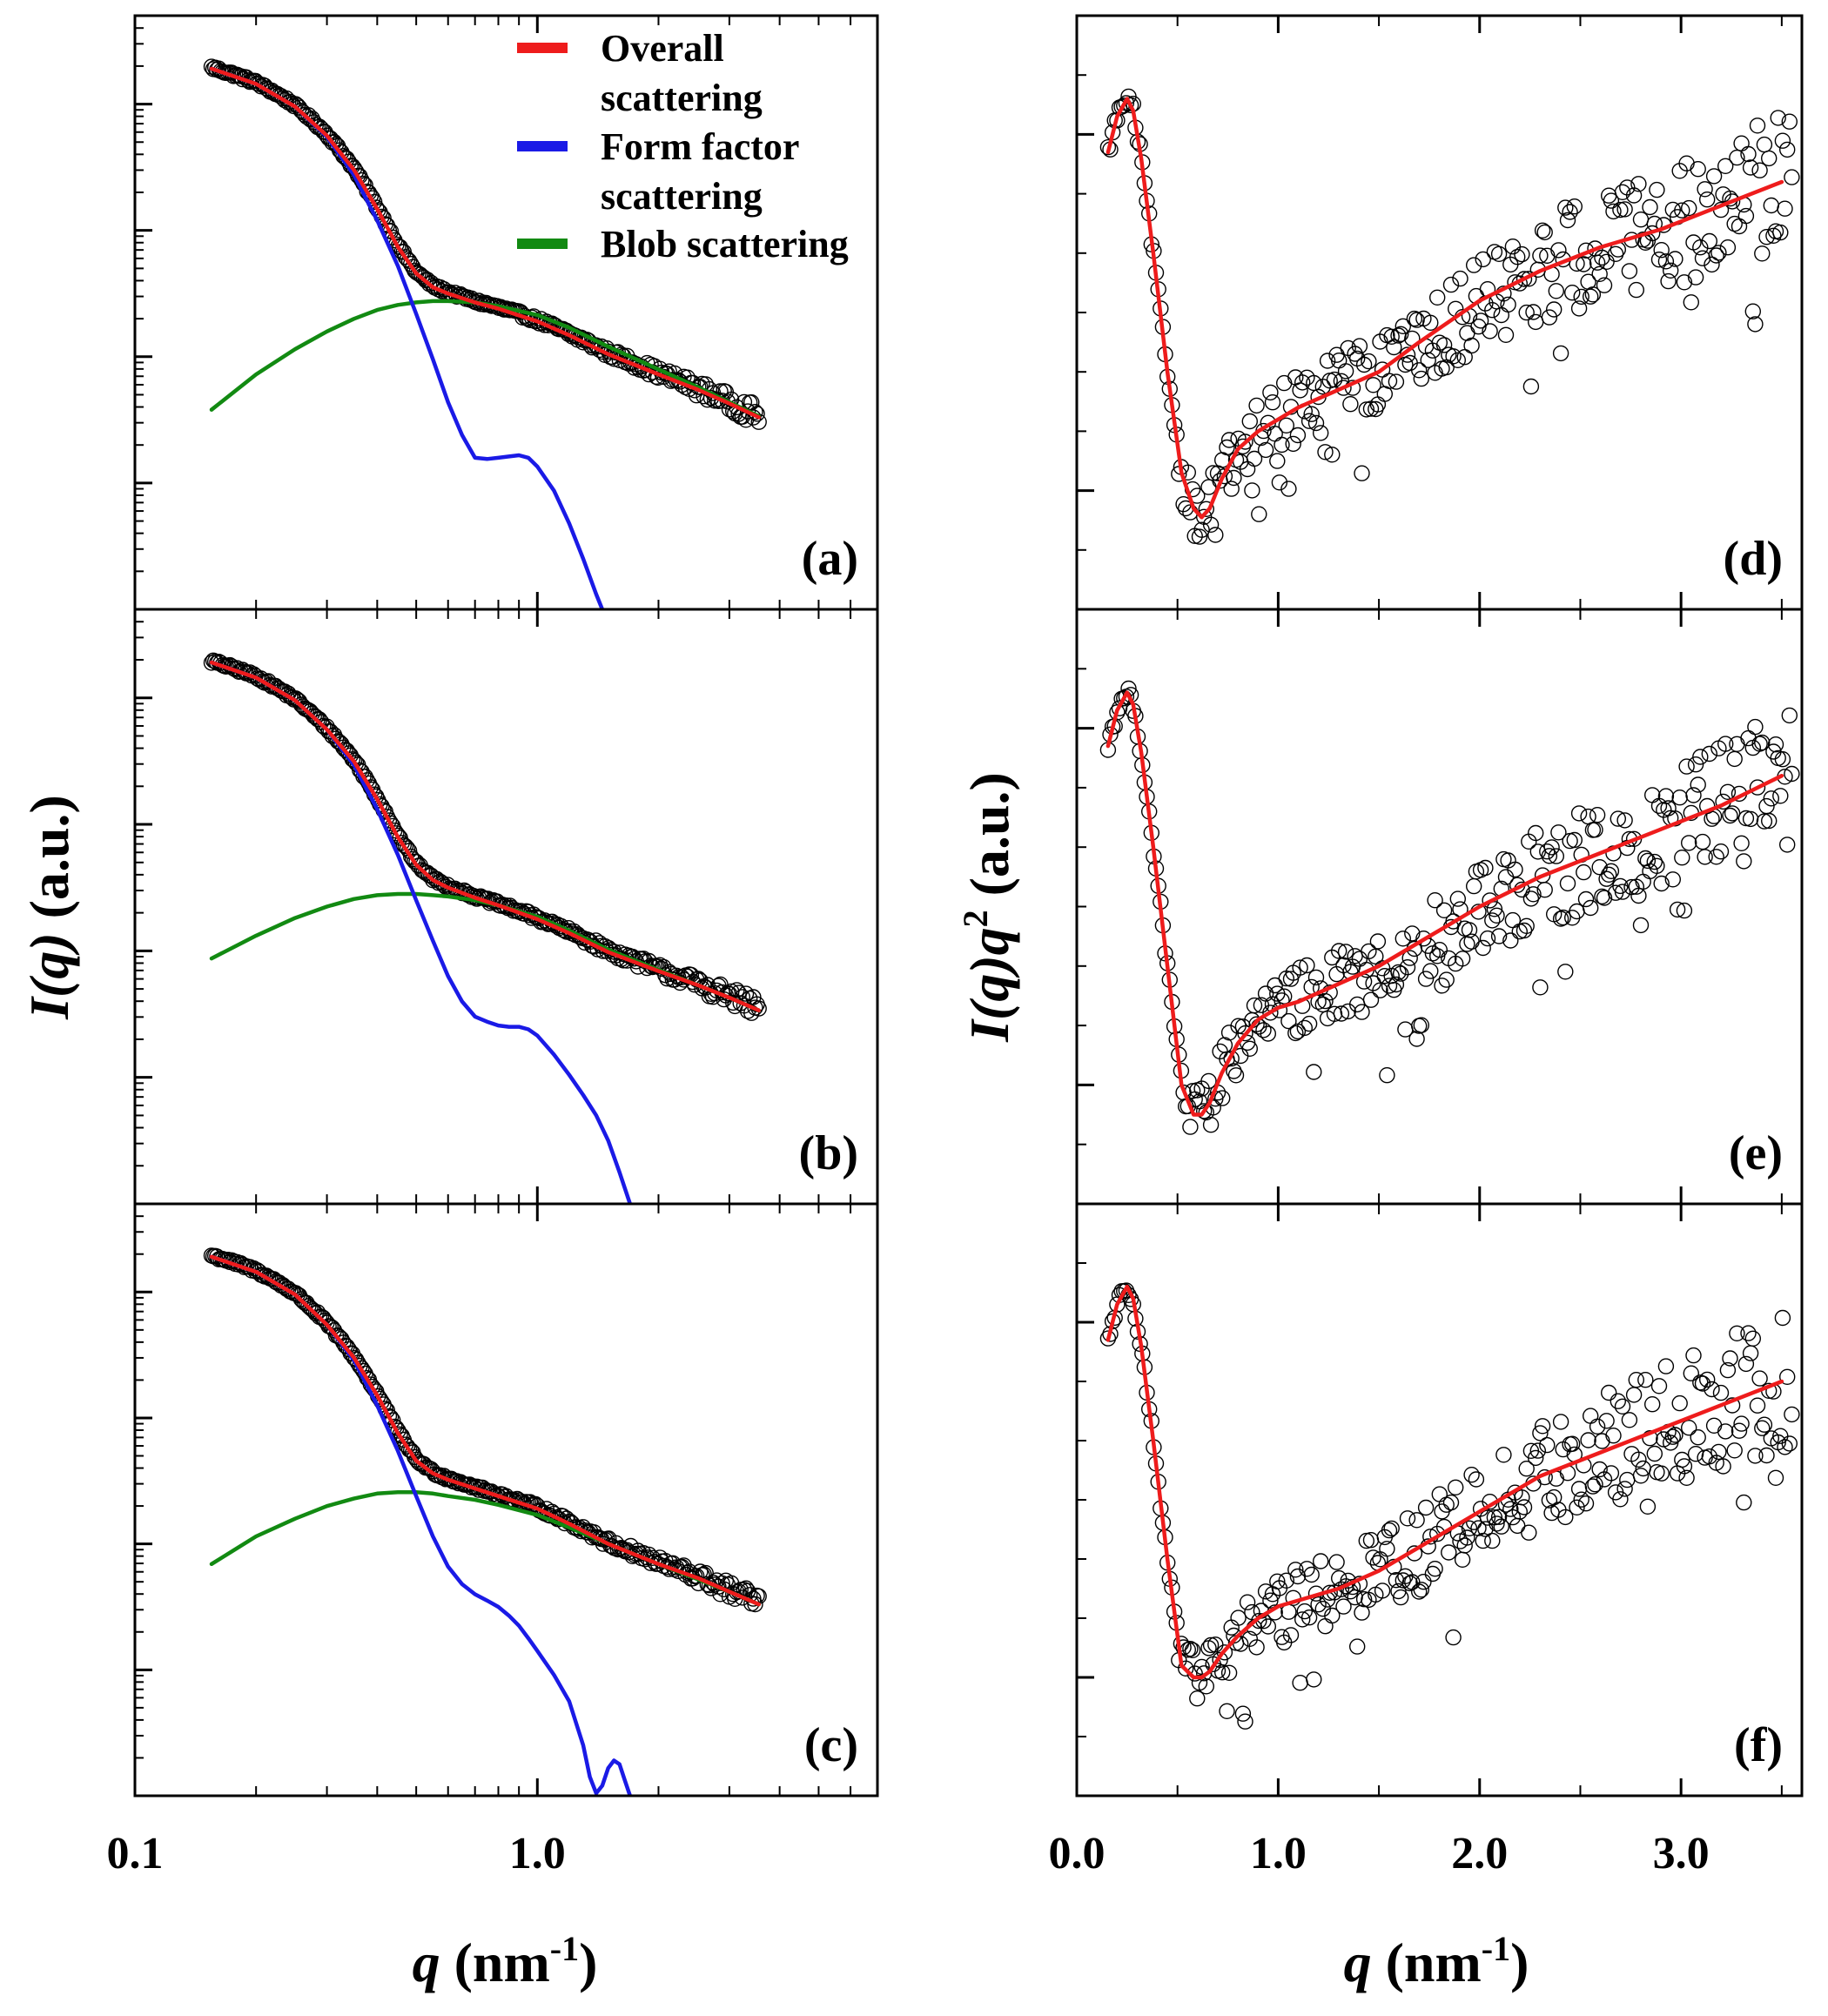  I want to click on panel-ticks, so click(1429, 312).